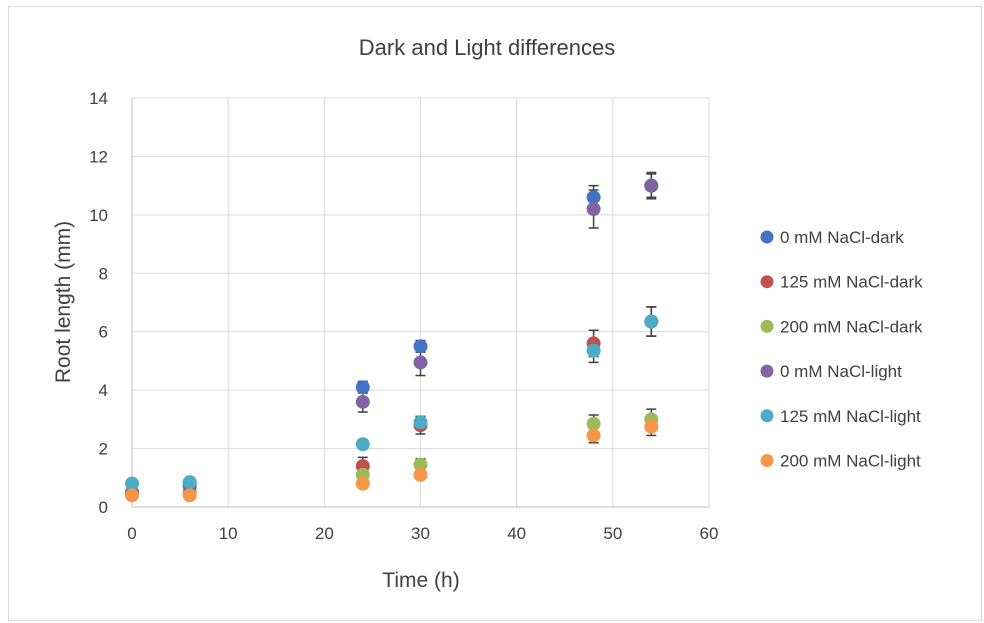 Image resolution: width=984 pixels, height=623 pixels. What do you see at coordinates (228, 533) in the screenshot?
I see `x-tick-label: 10` at bounding box center [228, 533].